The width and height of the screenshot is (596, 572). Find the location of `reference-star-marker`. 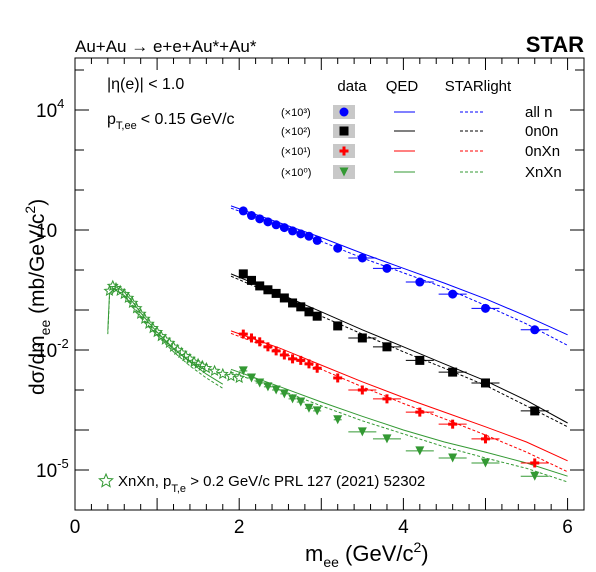

reference-star-marker is located at coordinates (106, 480).